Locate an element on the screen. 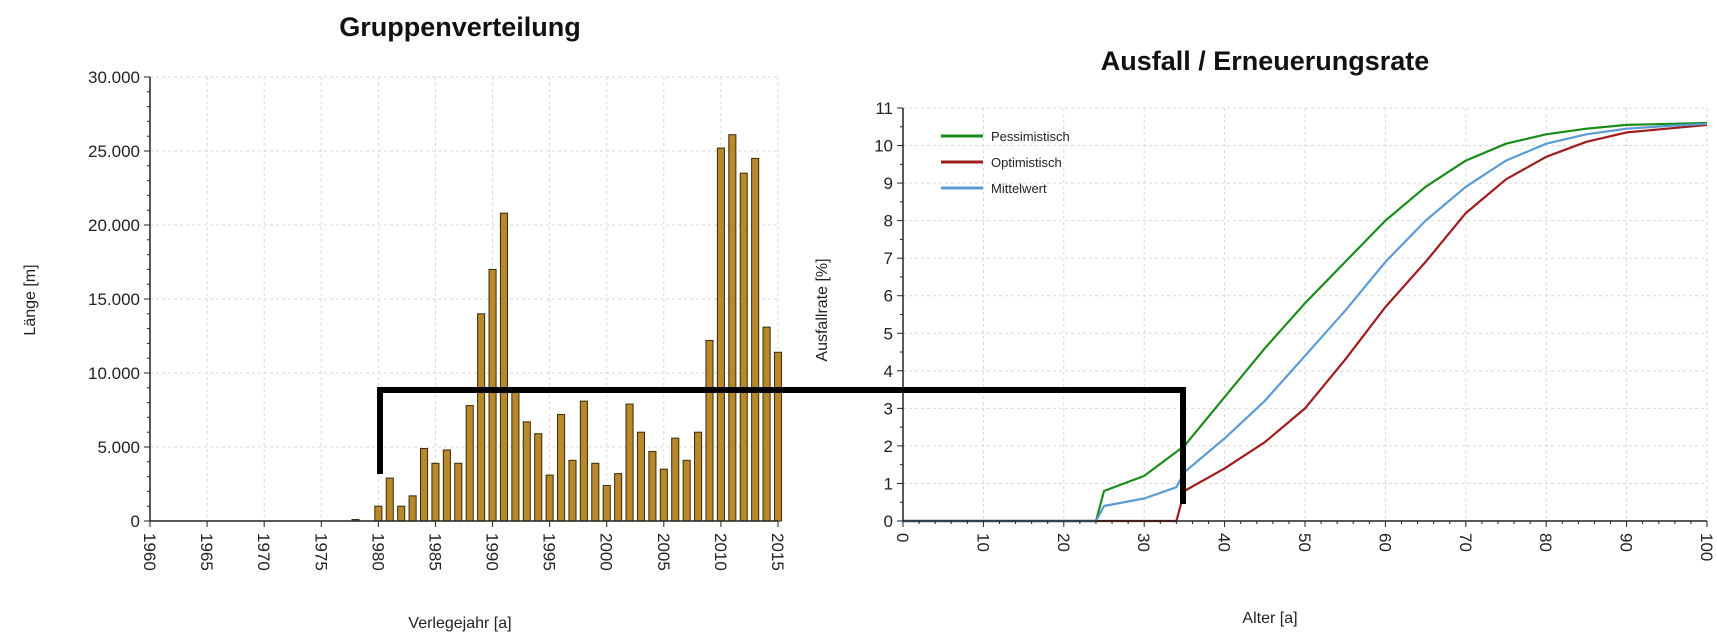 The width and height of the screenshot is (1717, 636). line-chart-title: Ausfall / Erneuerungsrate is located at coordinates (1265, 61).